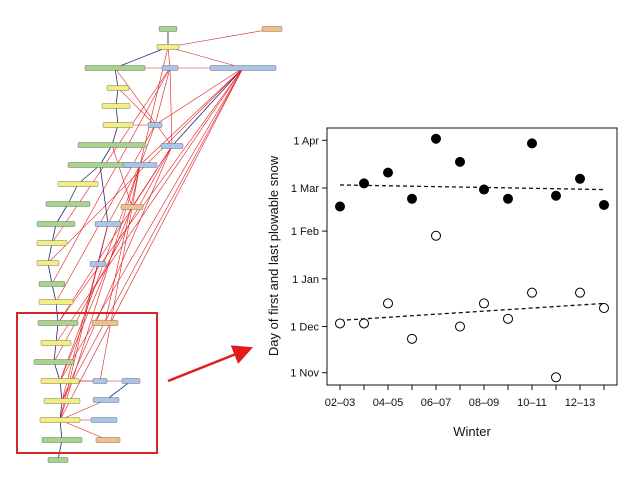  Describe the element at coordinates (305, 232) in the screenshot. I see `y-tick-label: 1 Feb` at that location.